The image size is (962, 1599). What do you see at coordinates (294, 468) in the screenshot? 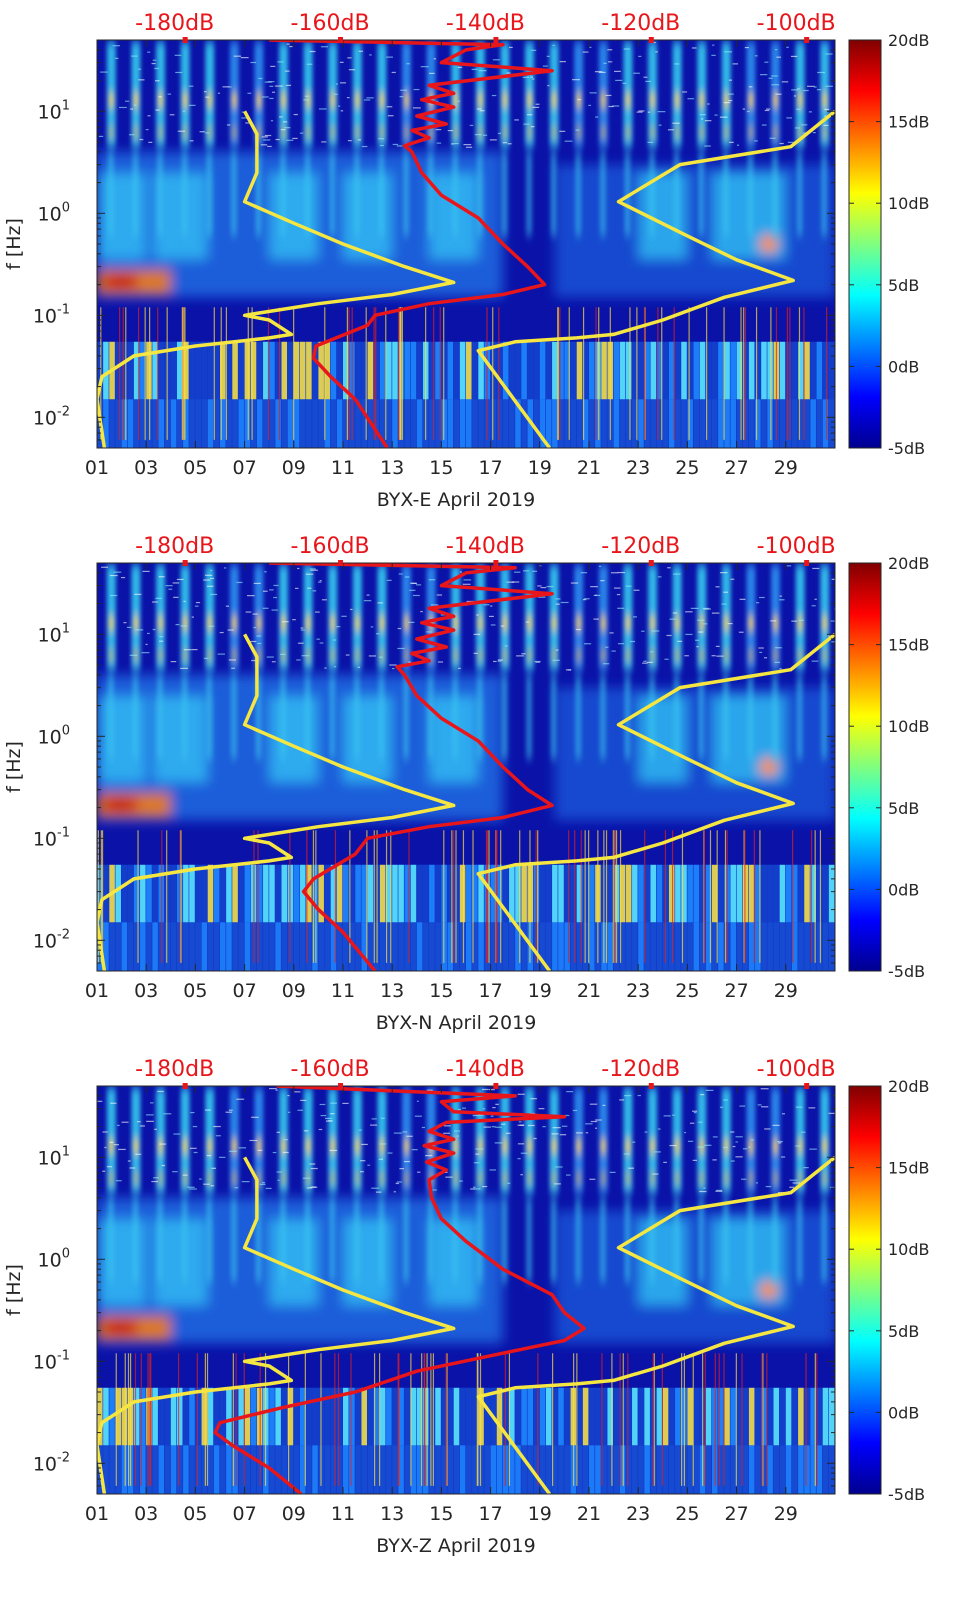
I see `x-tick-label: 09` at bounding box center [294, 468].